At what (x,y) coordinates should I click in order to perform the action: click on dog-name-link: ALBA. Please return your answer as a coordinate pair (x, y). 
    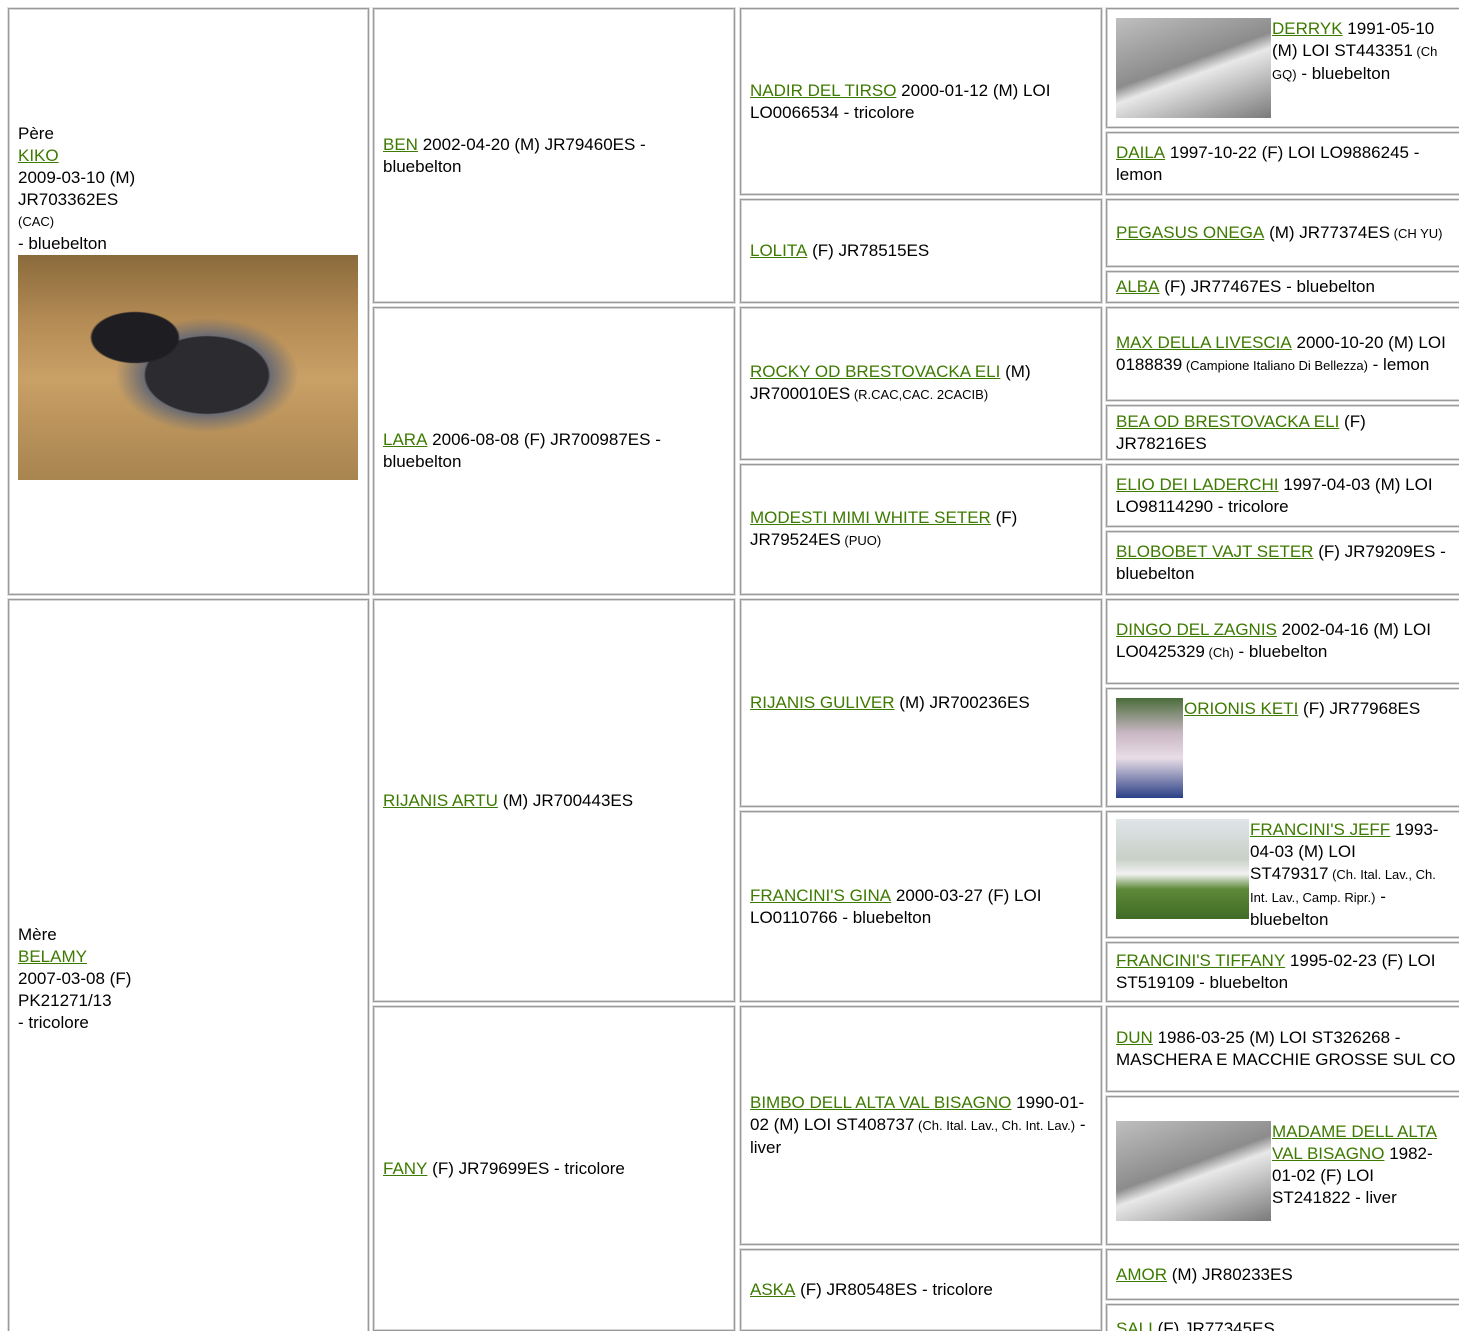
    Looking at the image, I should click on (1138, 286).